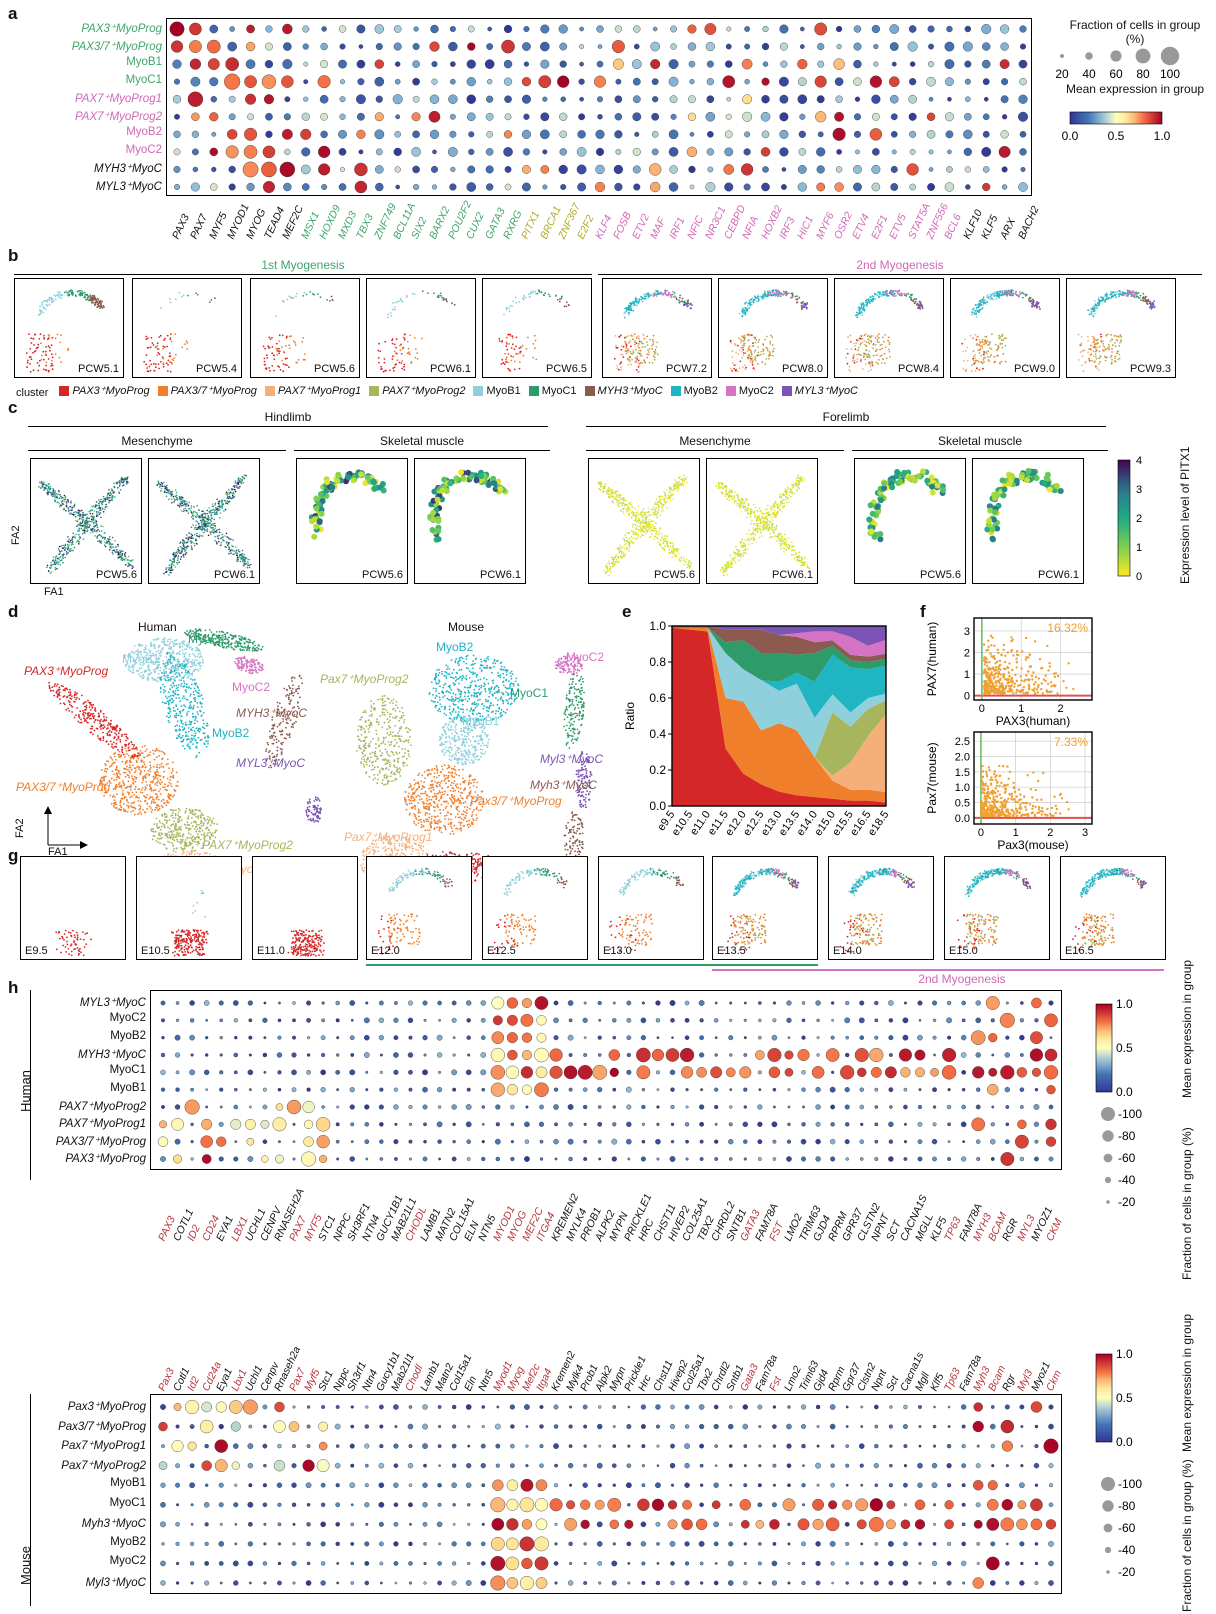  I want to click on umap-points, so click(1116, 331).